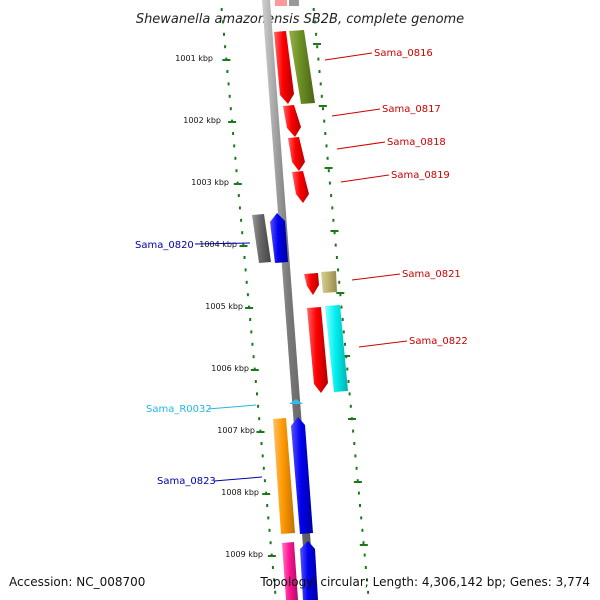 This screenshot has width=600, height=600. What do you see at coordinates (236, 430) in the screenshot?
I see `kbp-label: 1007 kbp` at bounding box center [236, 430].